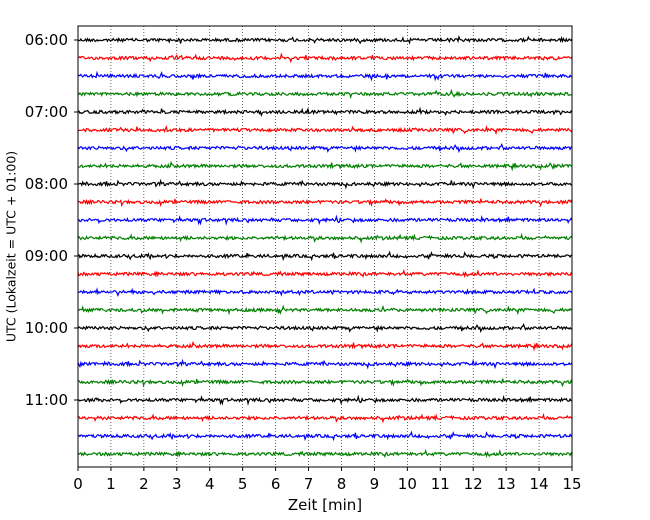  What do you see at coordinates (78, 484) in the screenshot?
I see `x-tick-label: 0` at bounding box center [78, 484].